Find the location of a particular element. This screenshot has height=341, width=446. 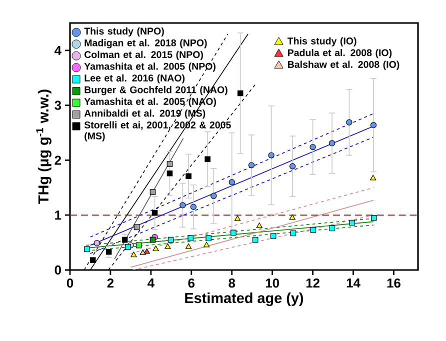

legend-label: Madigan et al. 2018 (NPO) is located at coordinates (145, 43).